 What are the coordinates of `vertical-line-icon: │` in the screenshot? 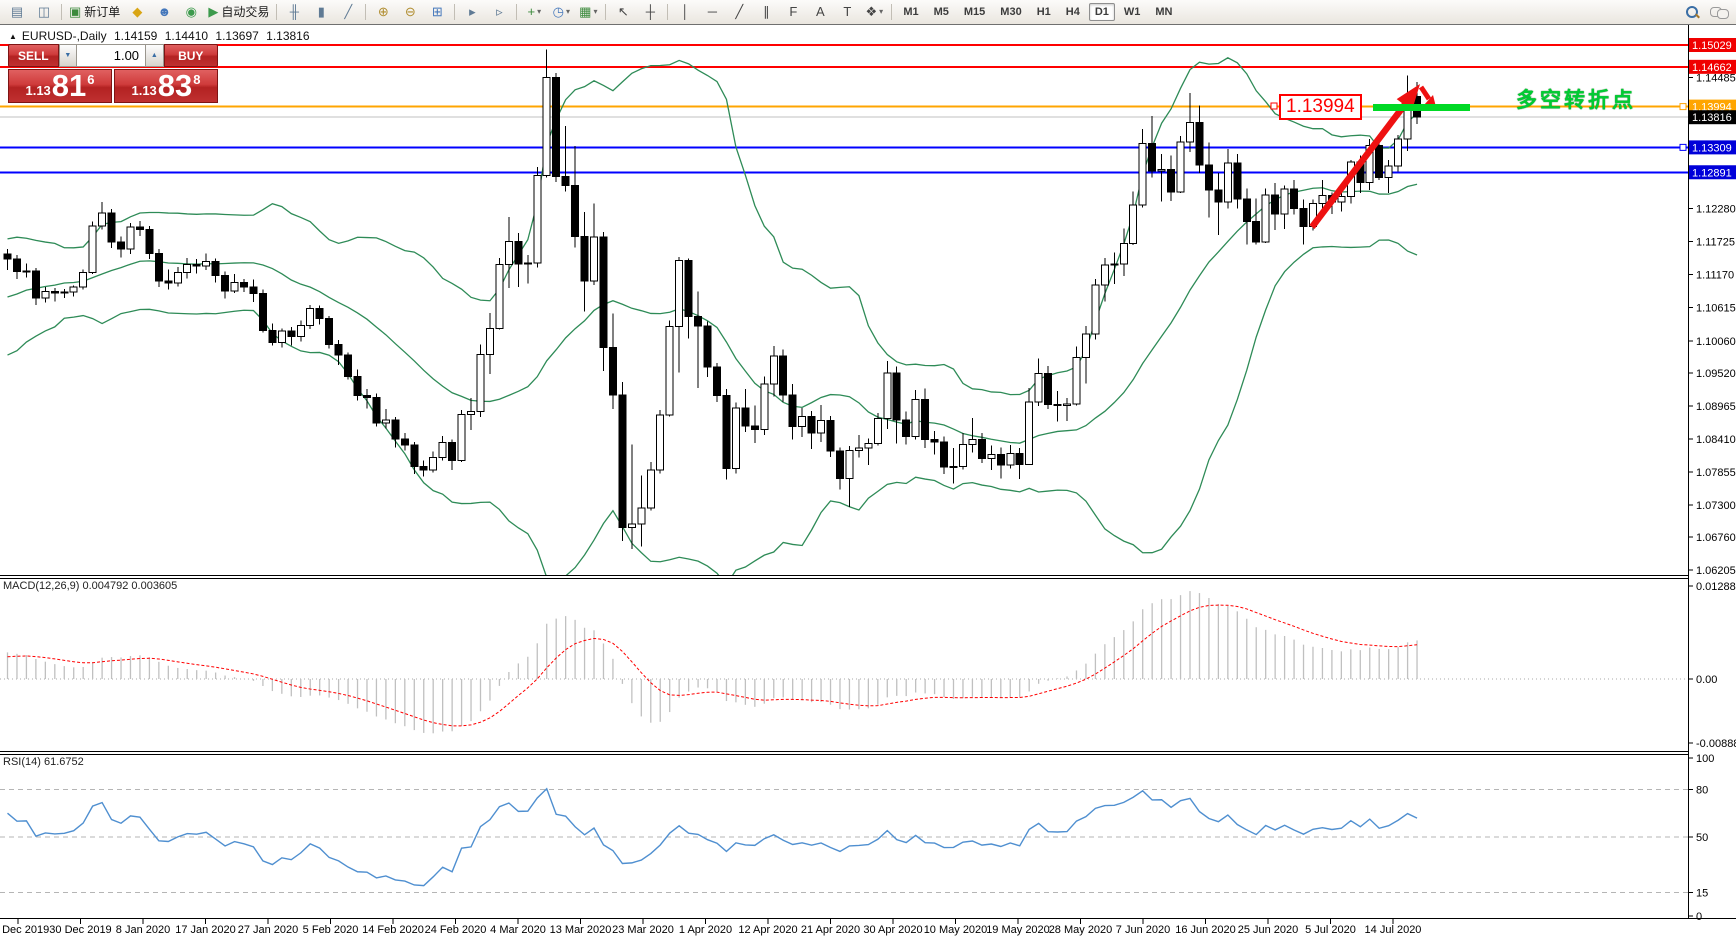 It's located at (685, 11).